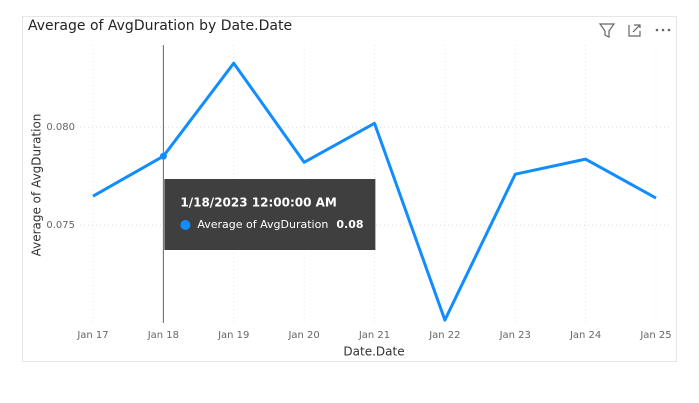  What do you see at coordinates (60, 225) in the screenshot?
I see `y-tick-label: 0.075` at bounding box center [60, 225].